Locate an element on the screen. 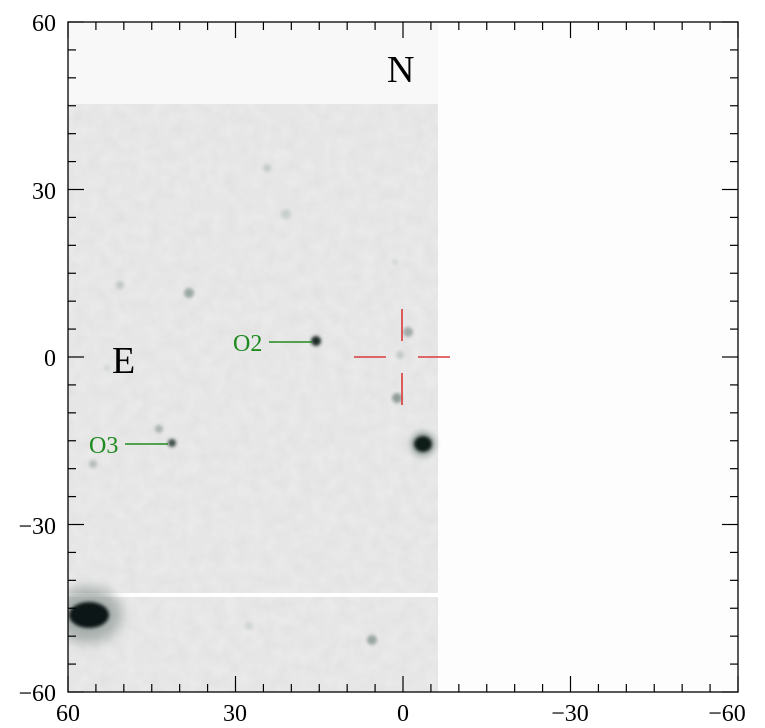 The width and height of the screenshot is (765, 728). detector-row-artifact is located at coordinates (253, 595).